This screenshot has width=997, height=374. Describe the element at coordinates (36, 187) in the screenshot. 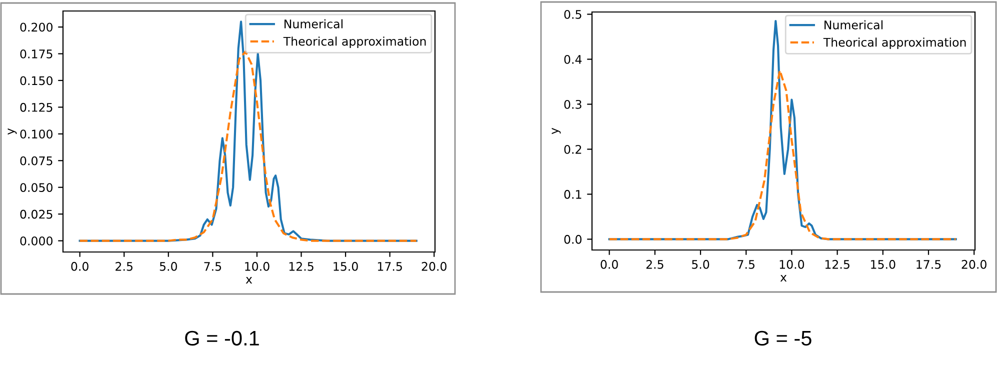

I see `y-tick-label: 0.050` at that location.